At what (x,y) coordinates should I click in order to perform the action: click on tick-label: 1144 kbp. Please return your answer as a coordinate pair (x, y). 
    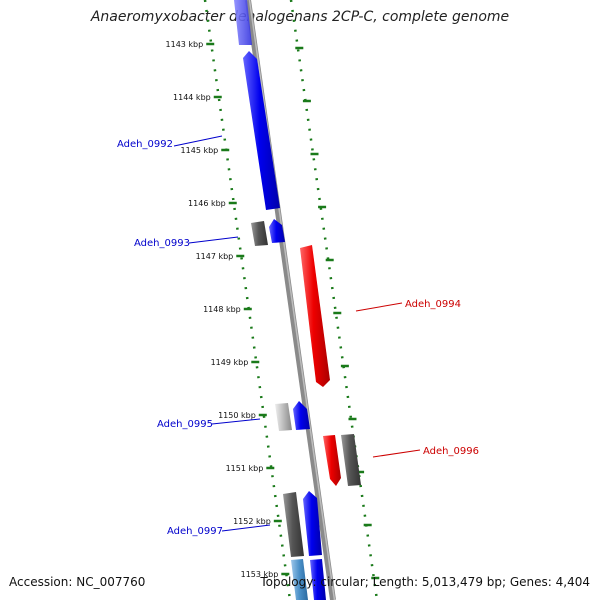
    Looking at the image, I should click on (192, 97).